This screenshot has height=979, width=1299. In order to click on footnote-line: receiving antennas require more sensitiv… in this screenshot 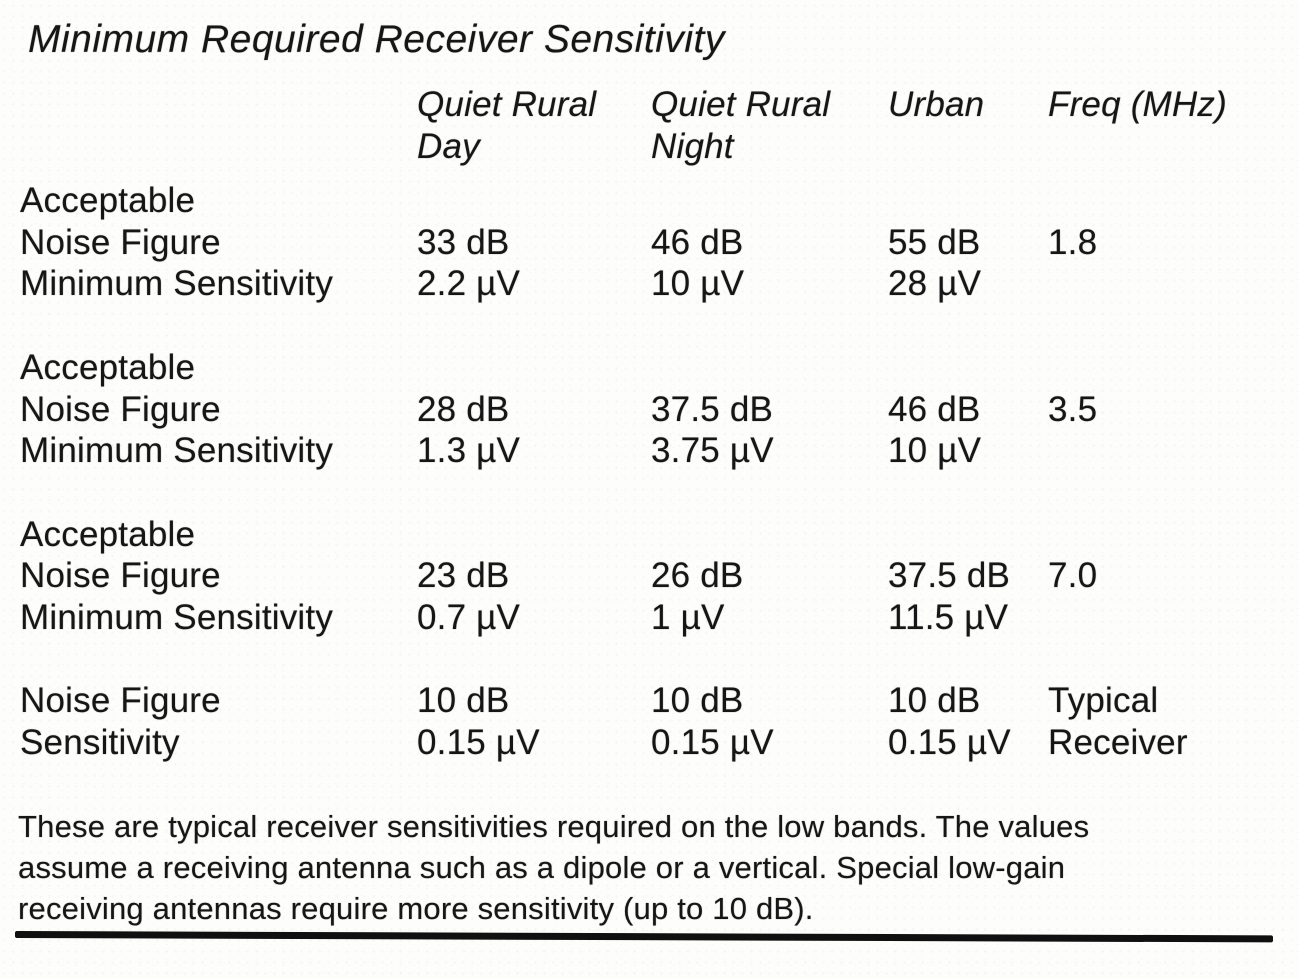, I will do `click(416, 908)`.